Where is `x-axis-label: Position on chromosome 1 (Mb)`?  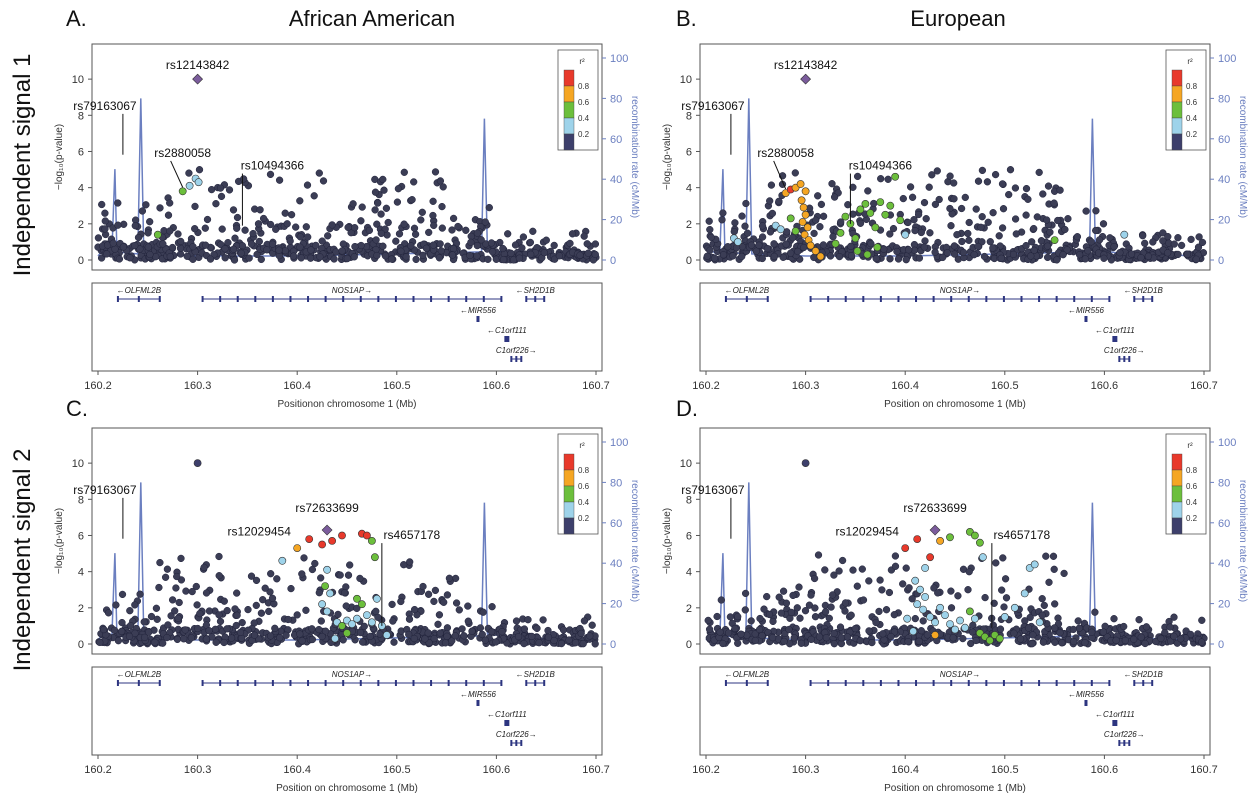
x-axis-label: Position on chromosome 1 (Mb) is located at coordinates (347, 788).